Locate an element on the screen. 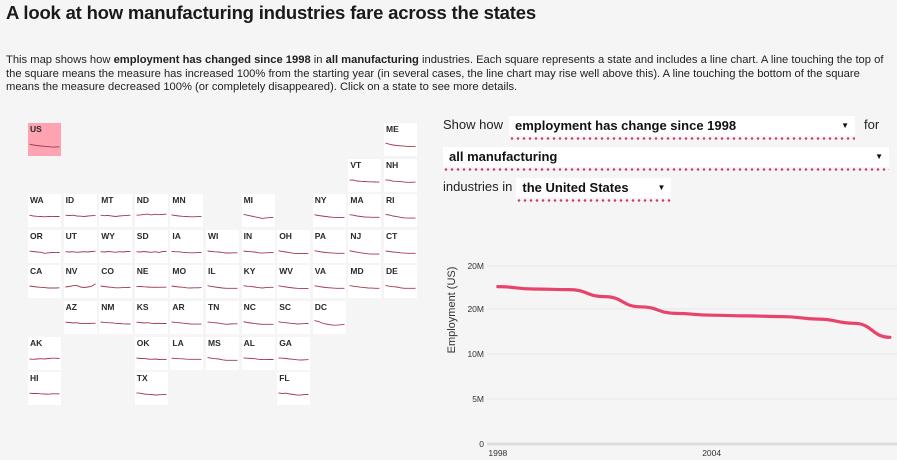 The height and width of the screenshot is (460, 897). region-select: the United States ▼ is located at coordinates (594, 190).